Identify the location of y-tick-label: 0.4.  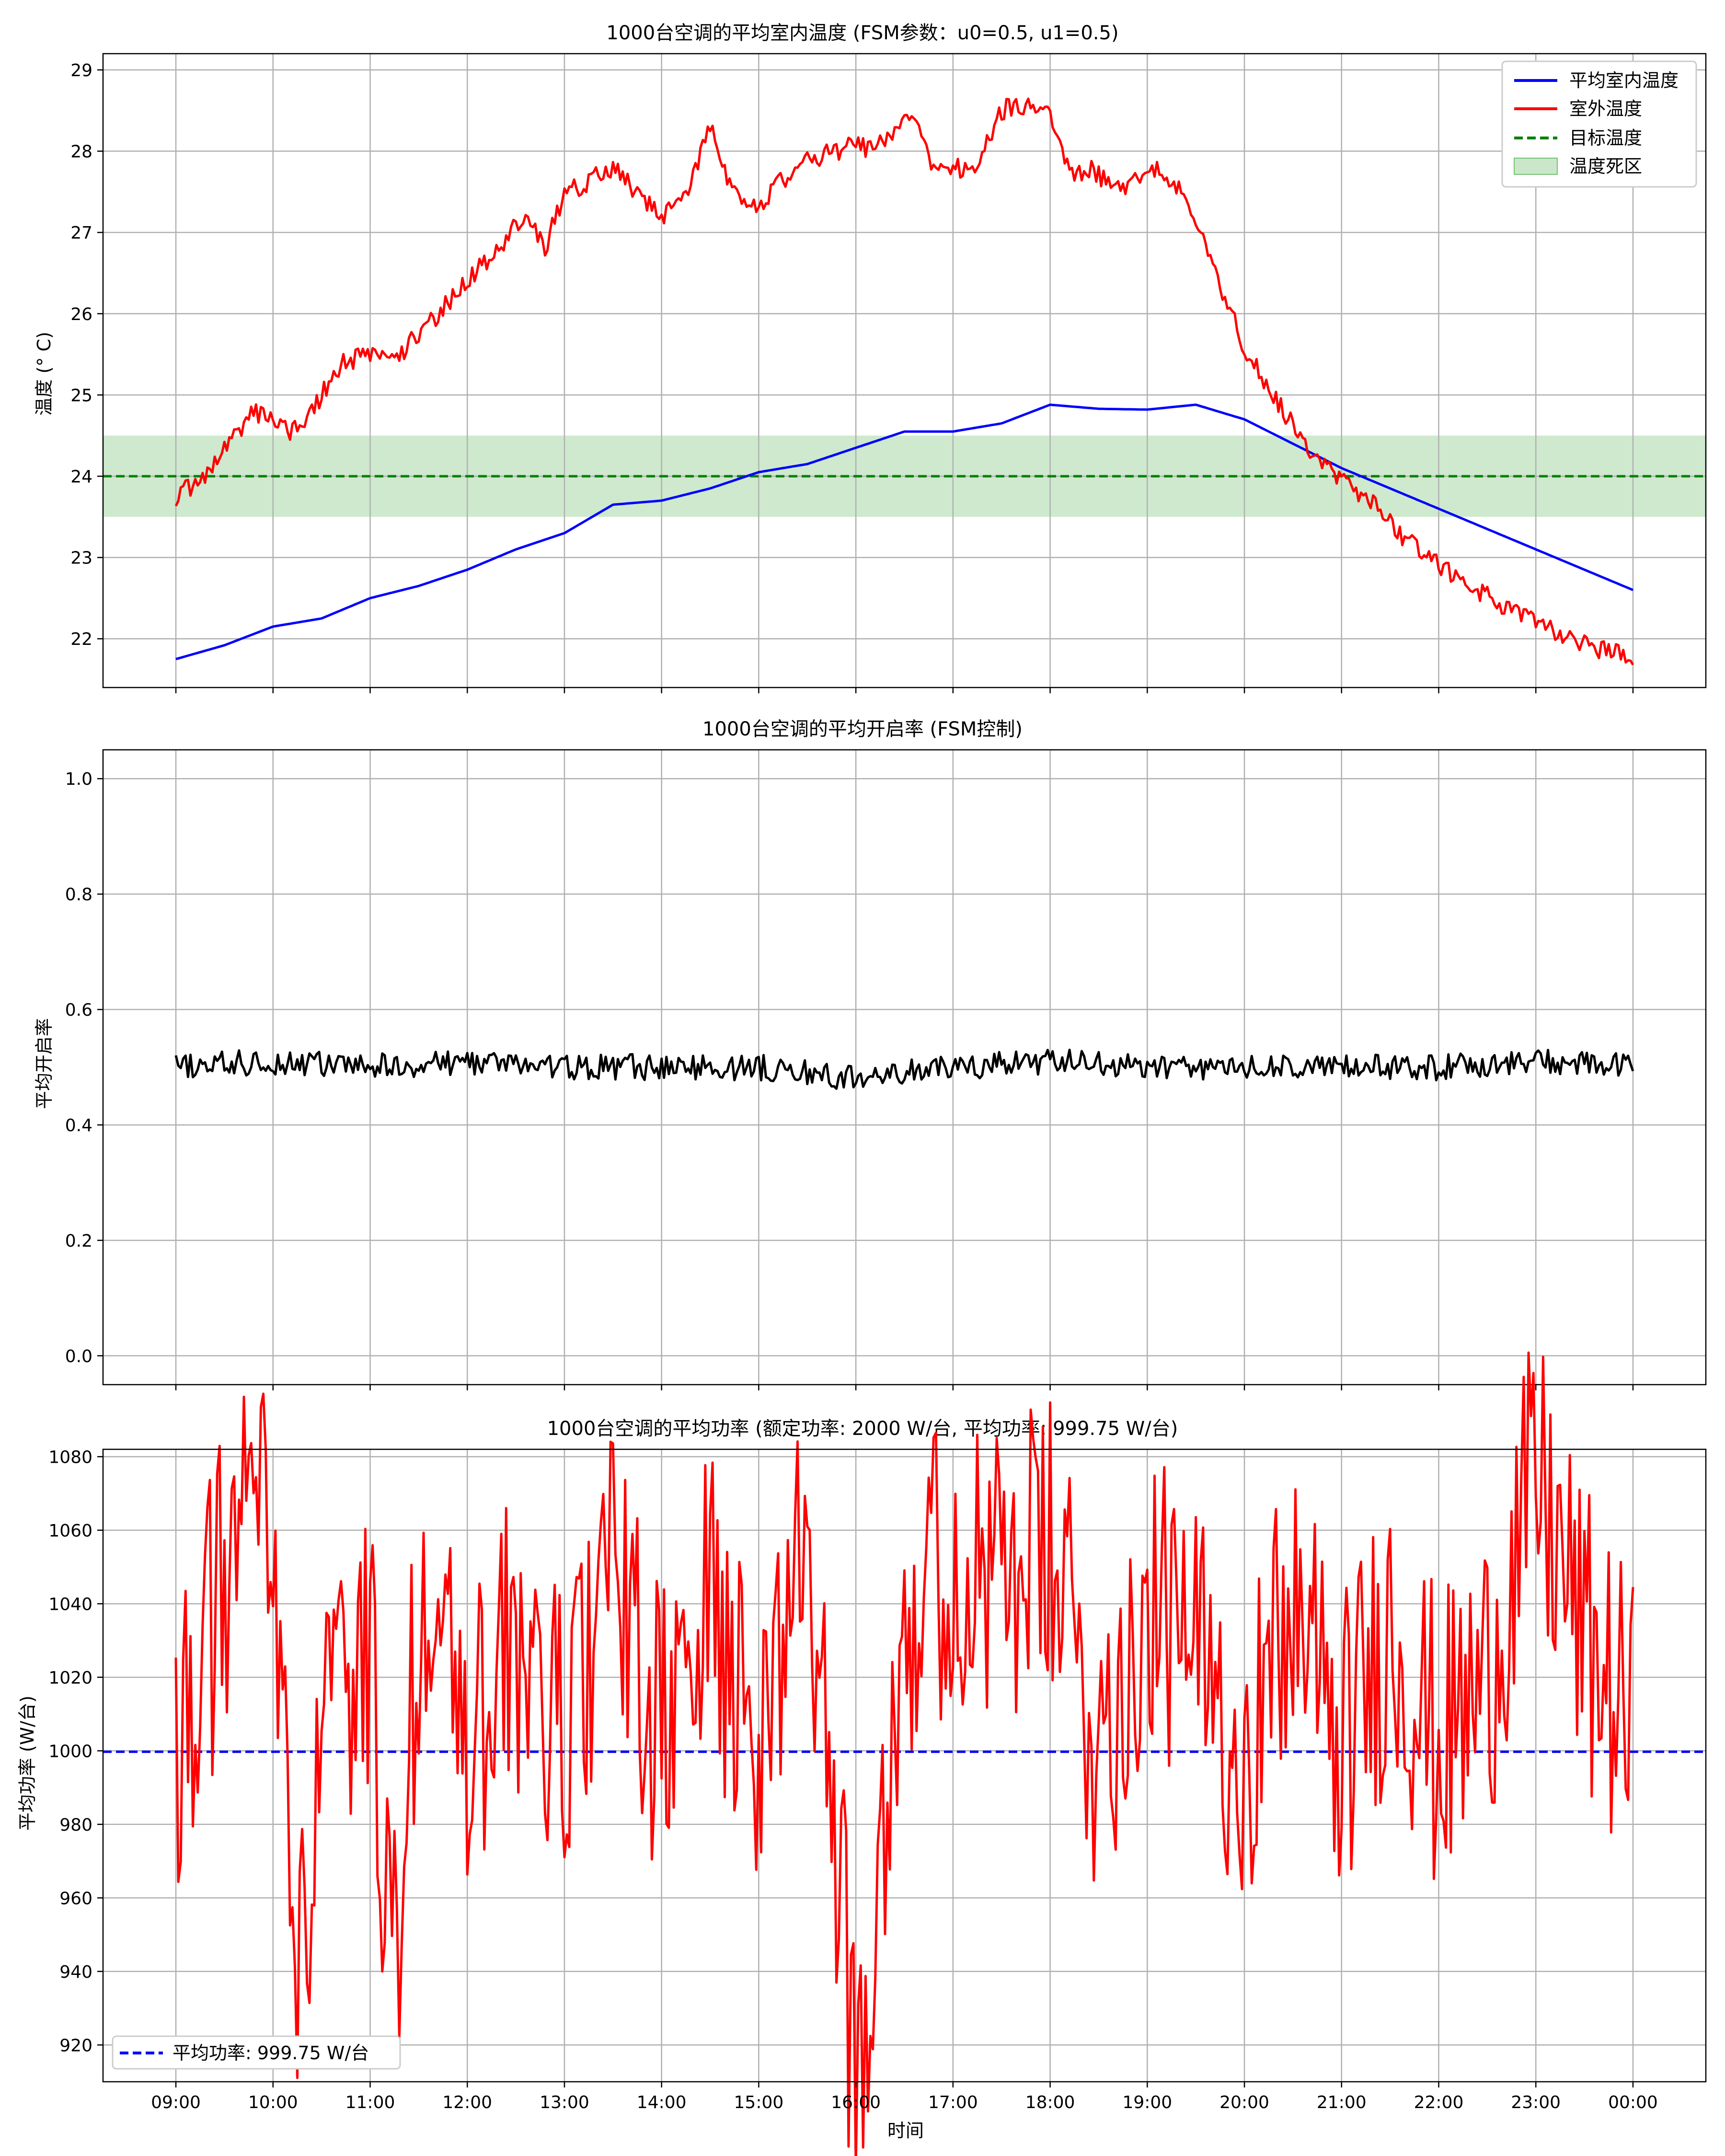
(78, 1125).